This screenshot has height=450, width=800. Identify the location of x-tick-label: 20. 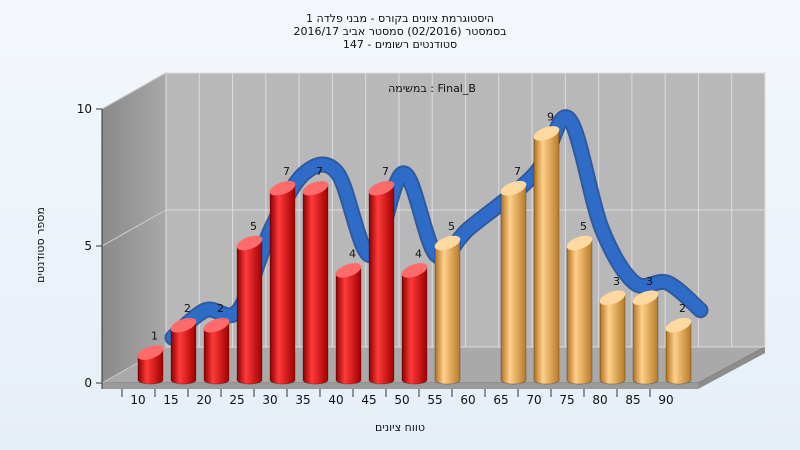
(203, 400).